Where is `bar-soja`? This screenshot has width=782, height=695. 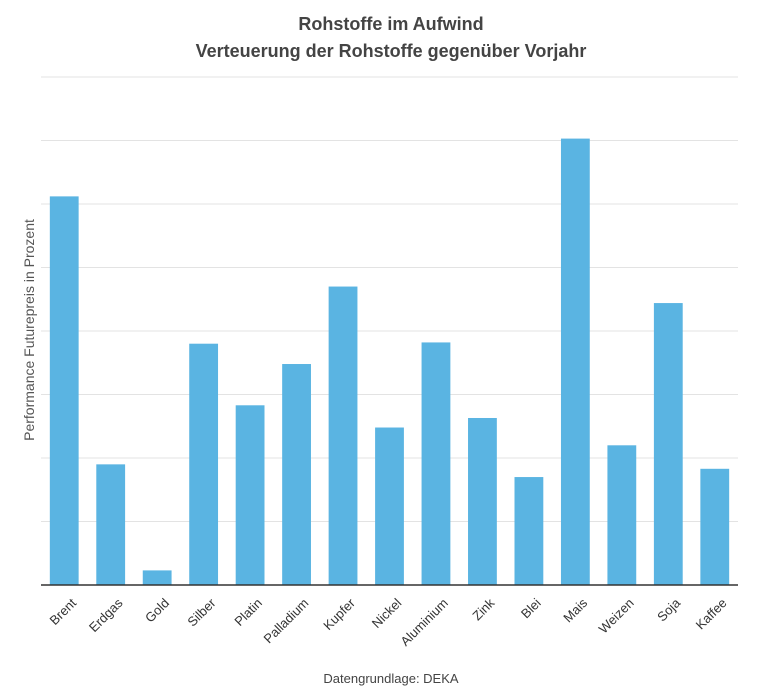
bar-soja is located at coordinates (668, 444).